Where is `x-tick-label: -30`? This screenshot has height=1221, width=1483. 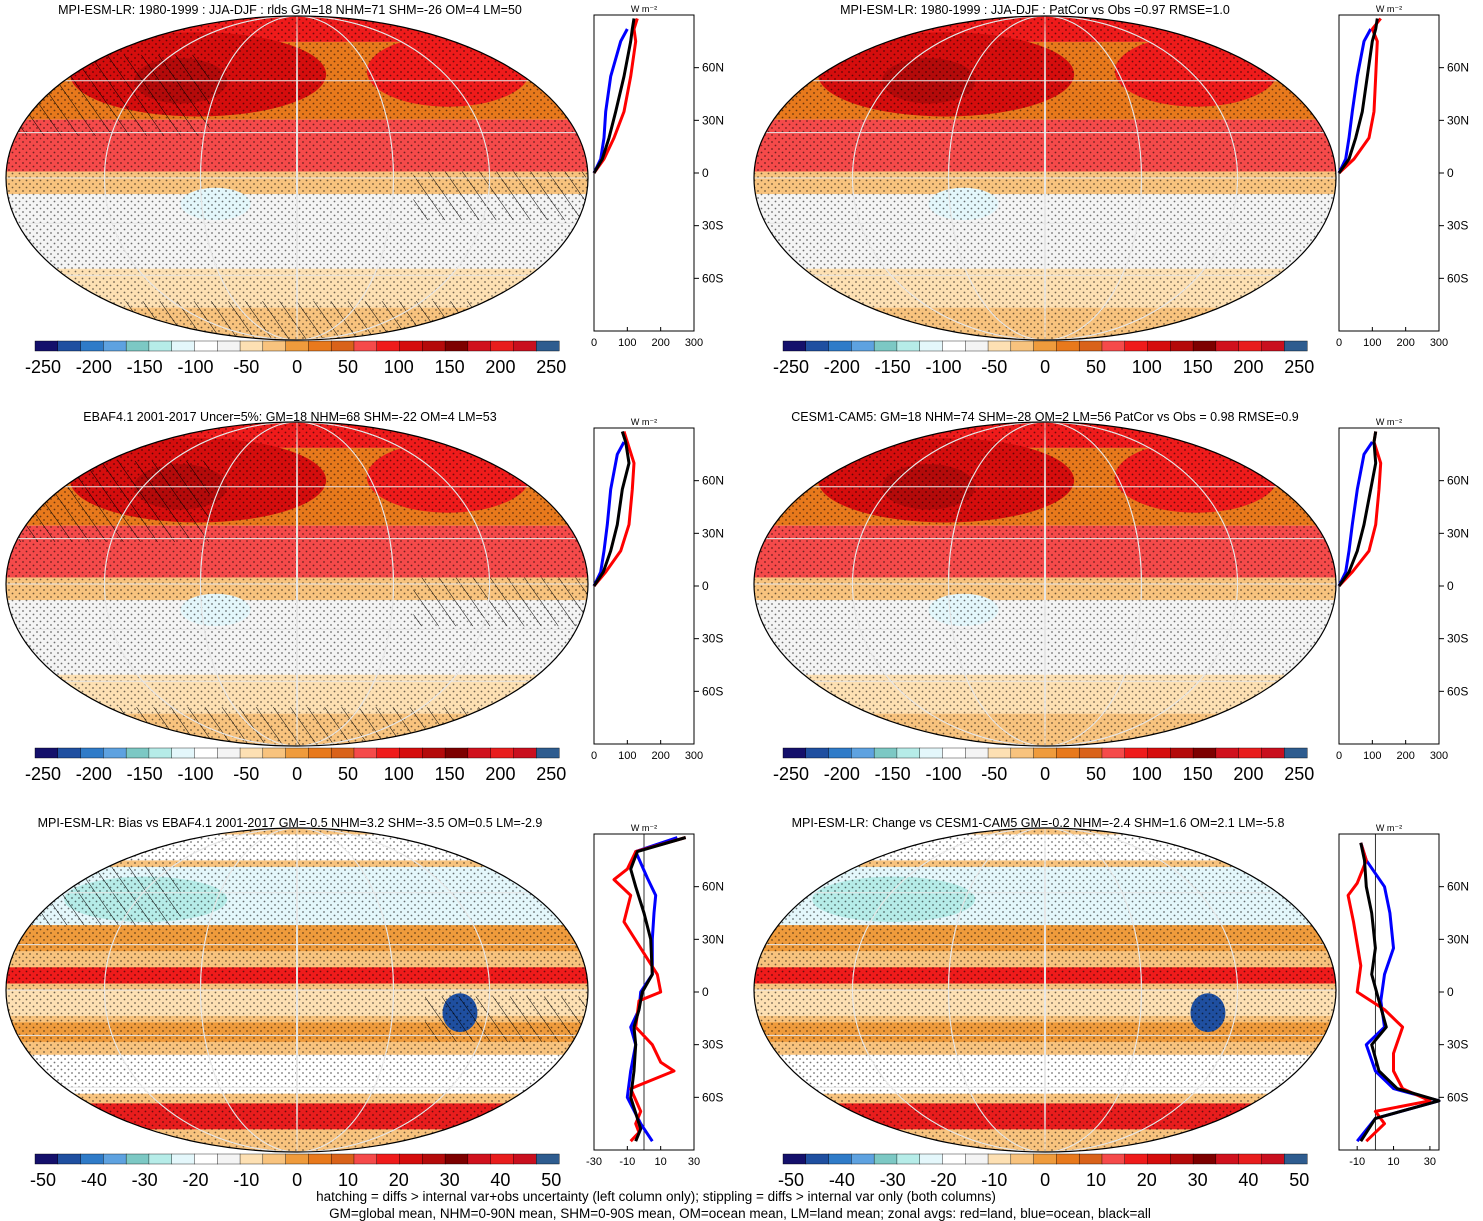
x-tick-label: -30 is located at coordinates (594, 1162).